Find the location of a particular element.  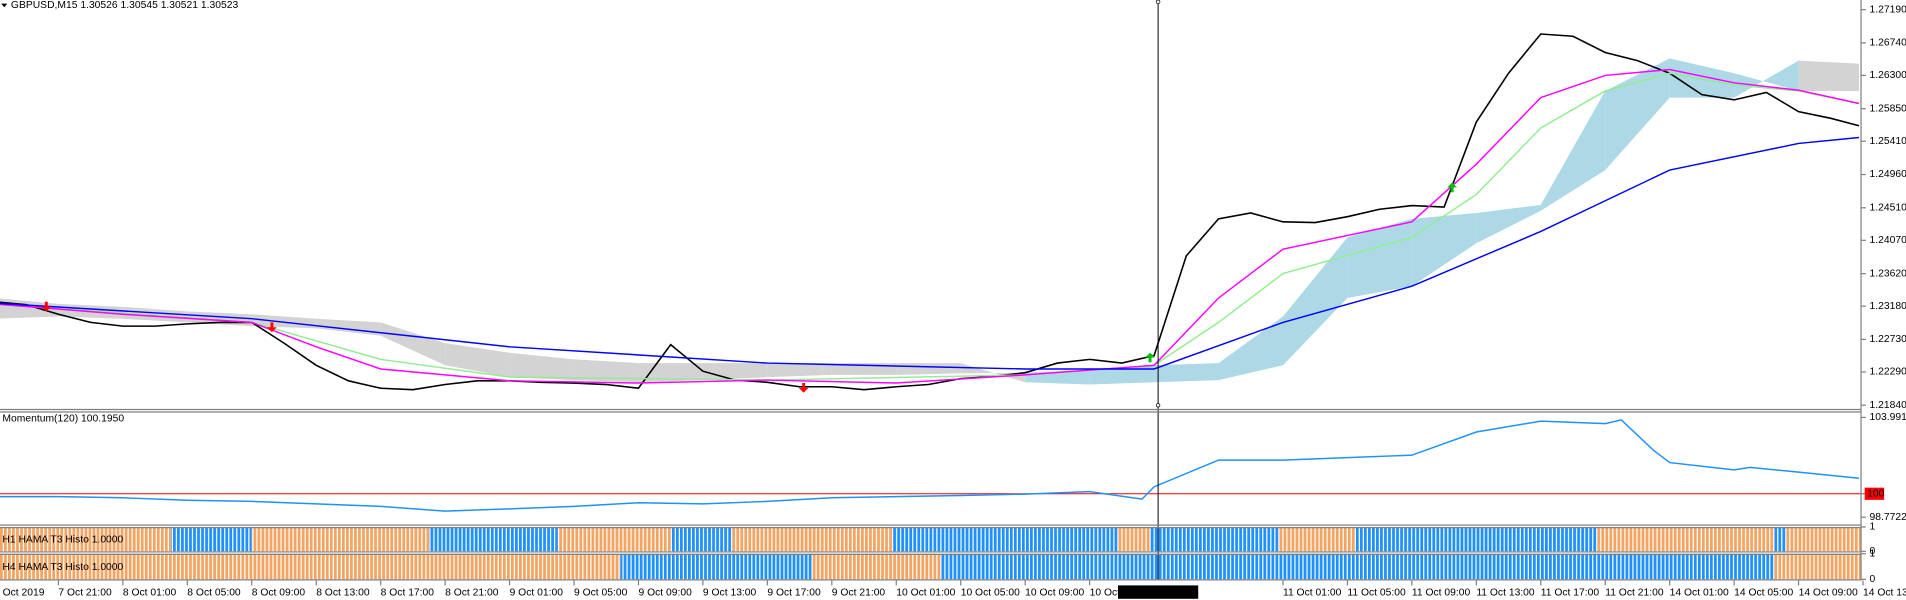

menu-triangle is located at coordinates (4, 5).